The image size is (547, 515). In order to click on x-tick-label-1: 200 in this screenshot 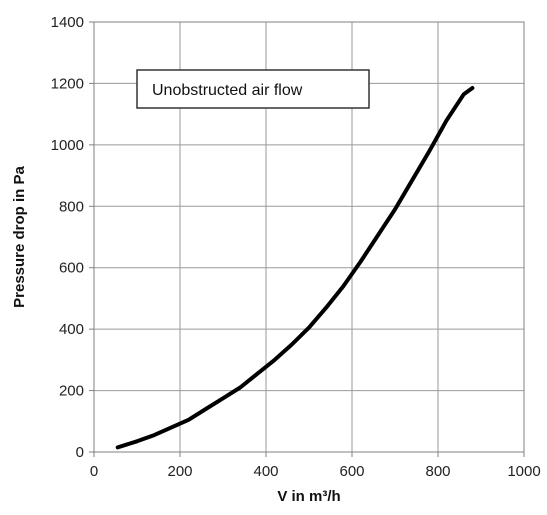, I will do `click(179, 471)`.